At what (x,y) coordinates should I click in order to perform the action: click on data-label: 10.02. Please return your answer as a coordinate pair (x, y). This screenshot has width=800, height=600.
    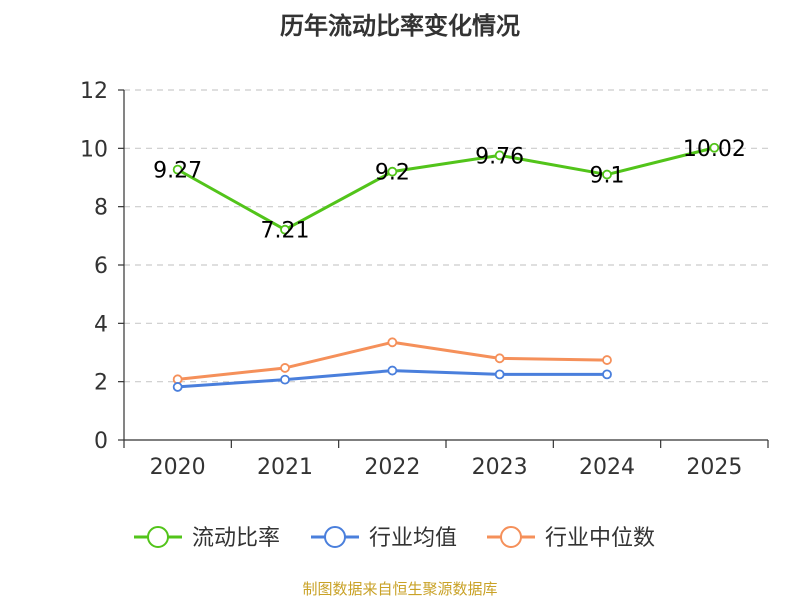
    Looking at the image, I should click on (714, 149).